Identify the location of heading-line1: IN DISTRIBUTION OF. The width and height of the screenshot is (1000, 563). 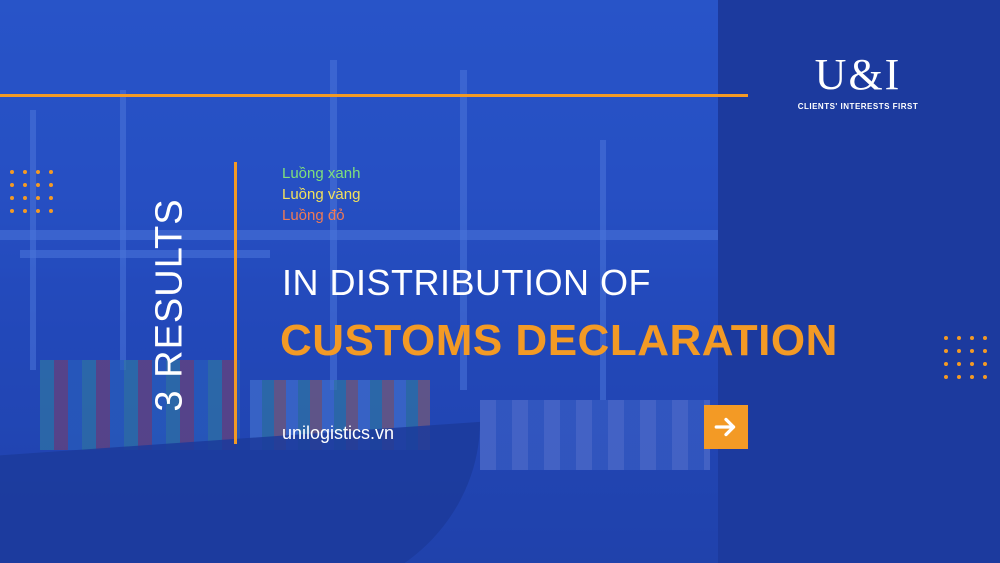
(466, 282).